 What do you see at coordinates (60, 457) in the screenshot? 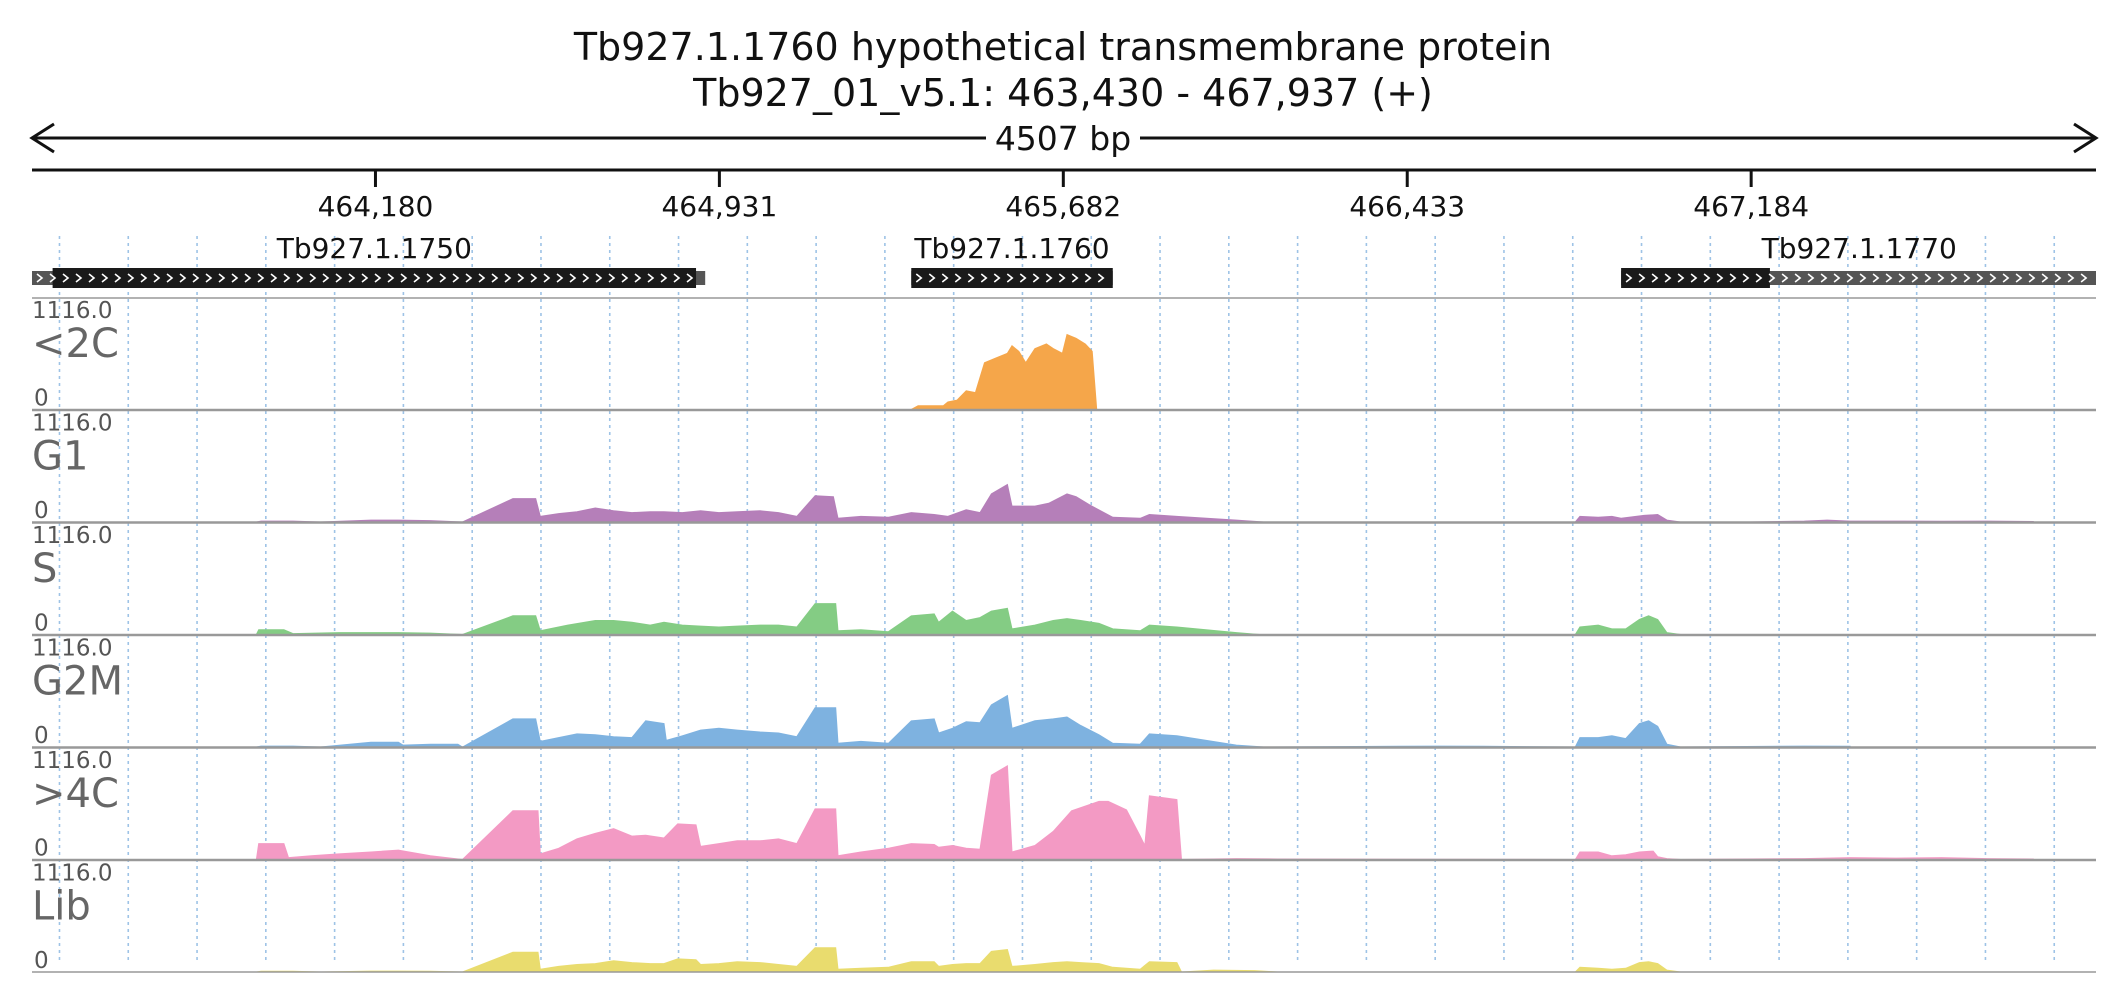
I see `track-name: G1` at bounding box center [60, 457].